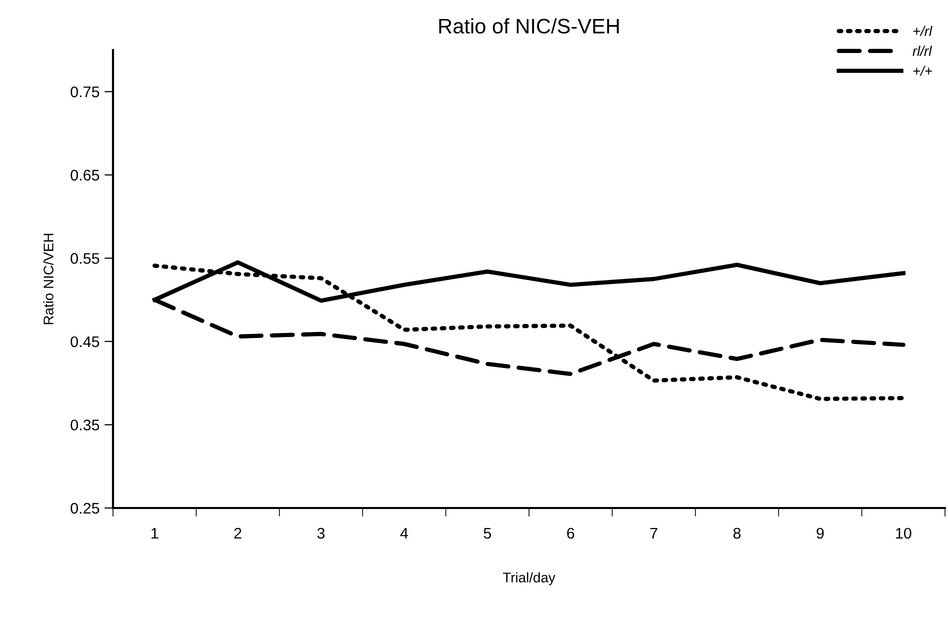  Describe the element at coordinates (922, 71) in the screenshot. I see `legend-label: +/+` at that location.